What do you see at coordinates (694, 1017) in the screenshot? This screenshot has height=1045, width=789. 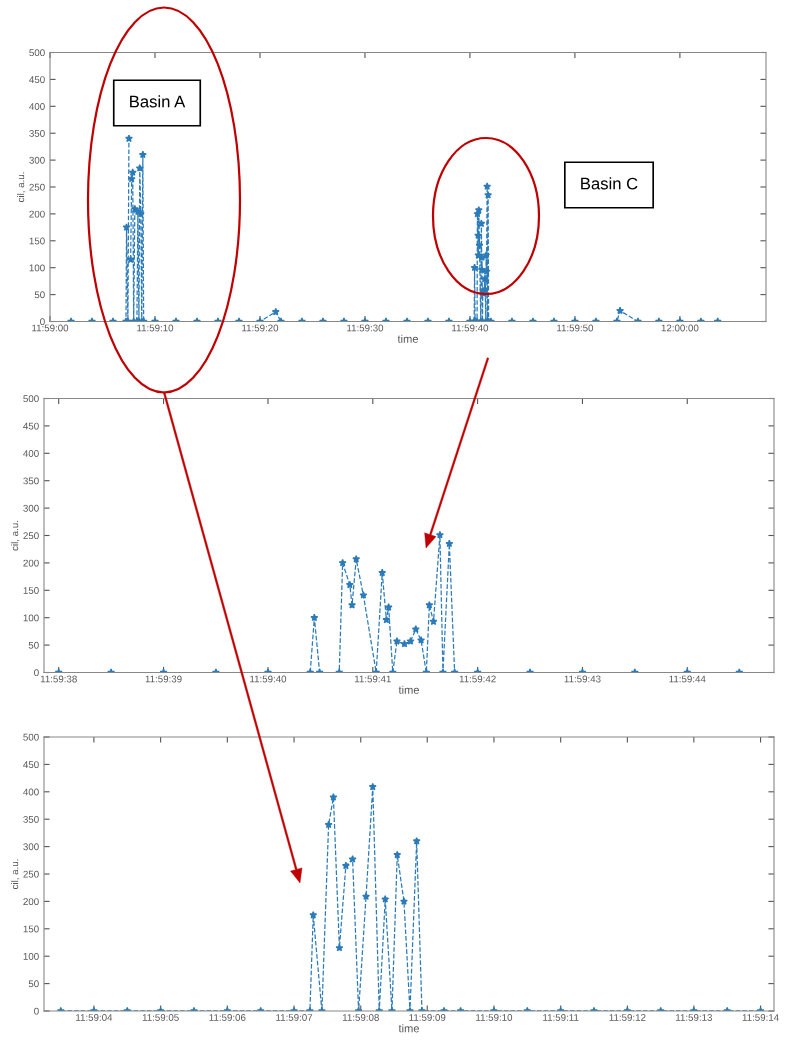 I see `x-tick-label: 11:59:13` at bounding box center [694, 1017].